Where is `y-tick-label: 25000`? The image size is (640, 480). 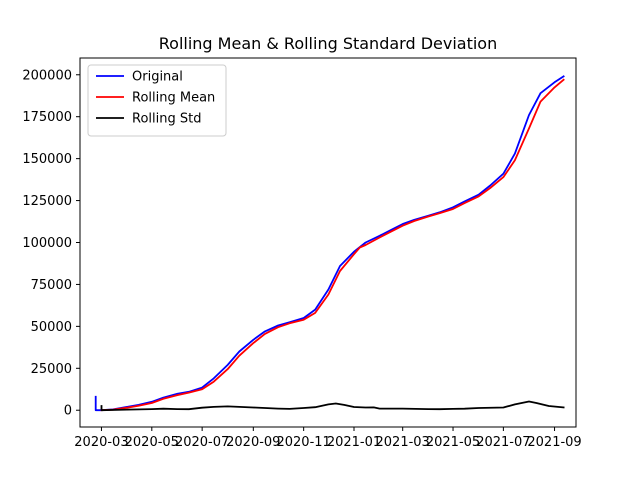
y-tick-label: 25000 is located at coordinates (51, 369).